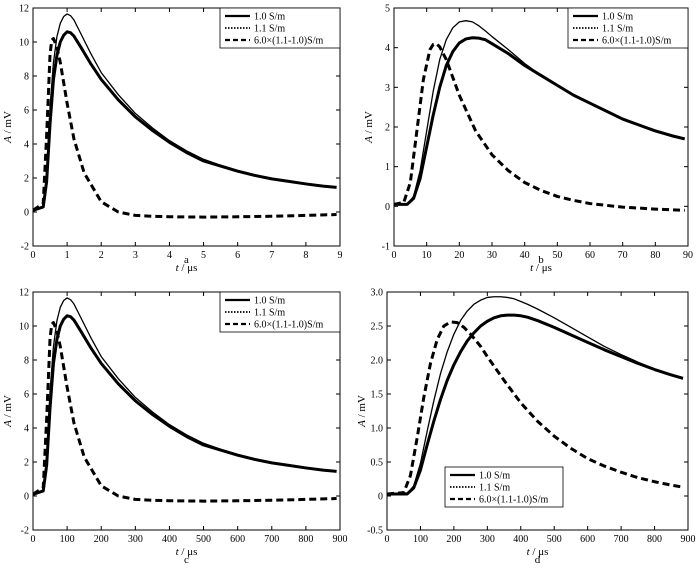  I want to click on x-tick-label: 5, so click(203, 255).